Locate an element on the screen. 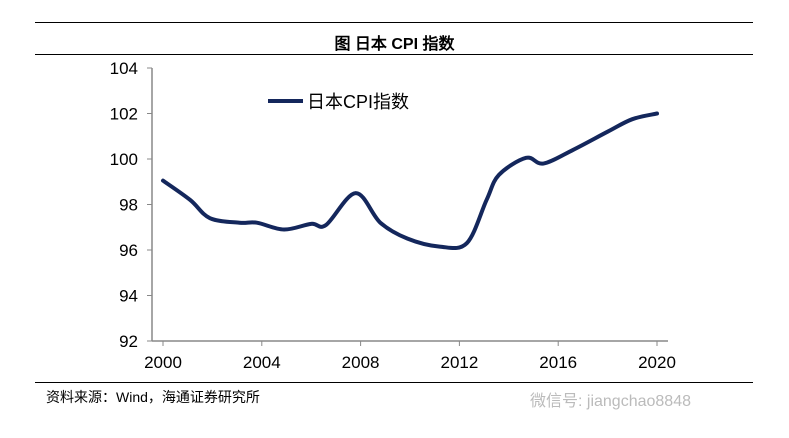 The width and height of the screenshot is (789, 438). y-tick-label: 98 is located at coordinates (128, 205).